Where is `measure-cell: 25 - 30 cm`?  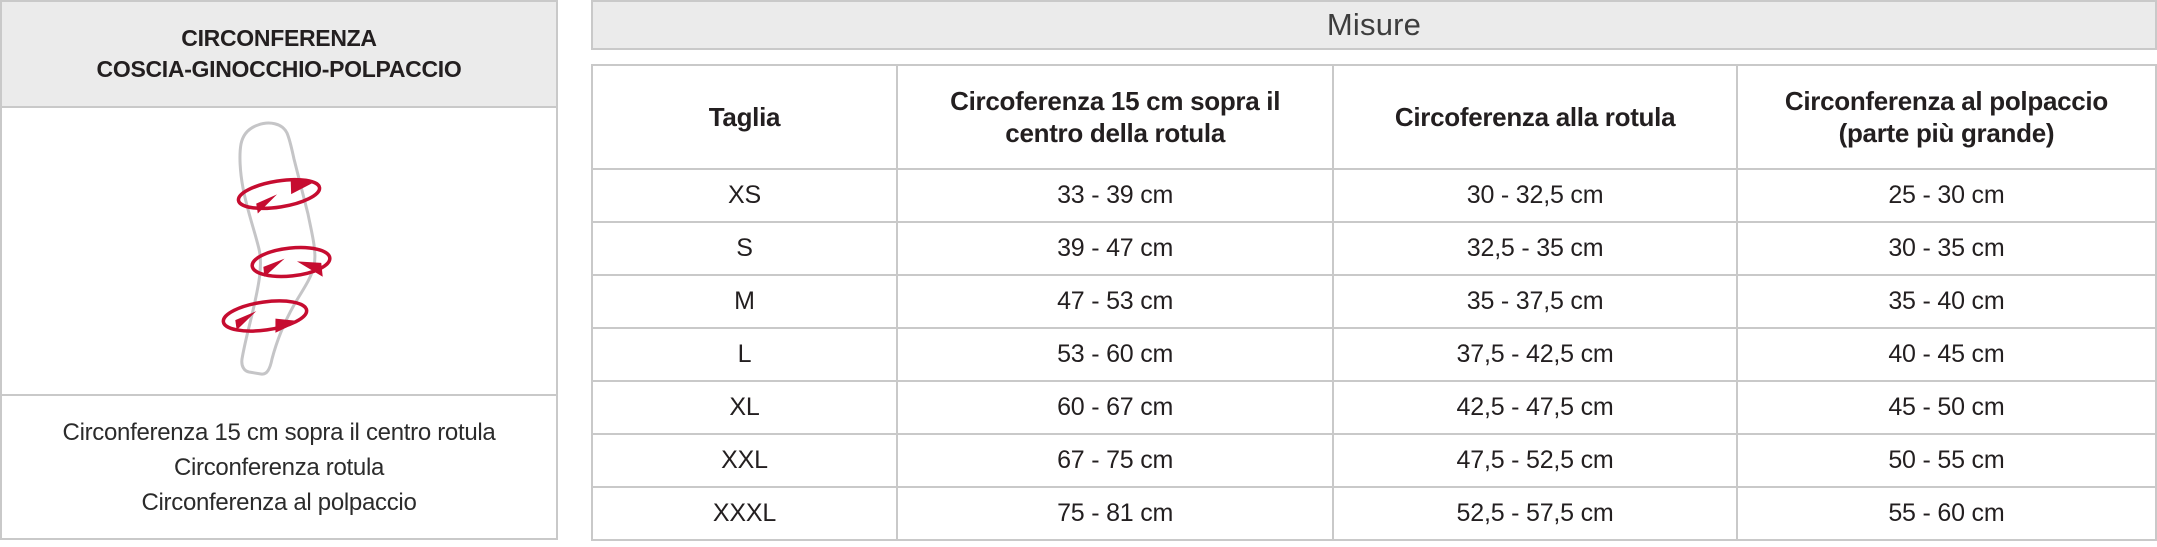 measure-cell: 25 - 30 cm is located at coordinates (1946, 195).